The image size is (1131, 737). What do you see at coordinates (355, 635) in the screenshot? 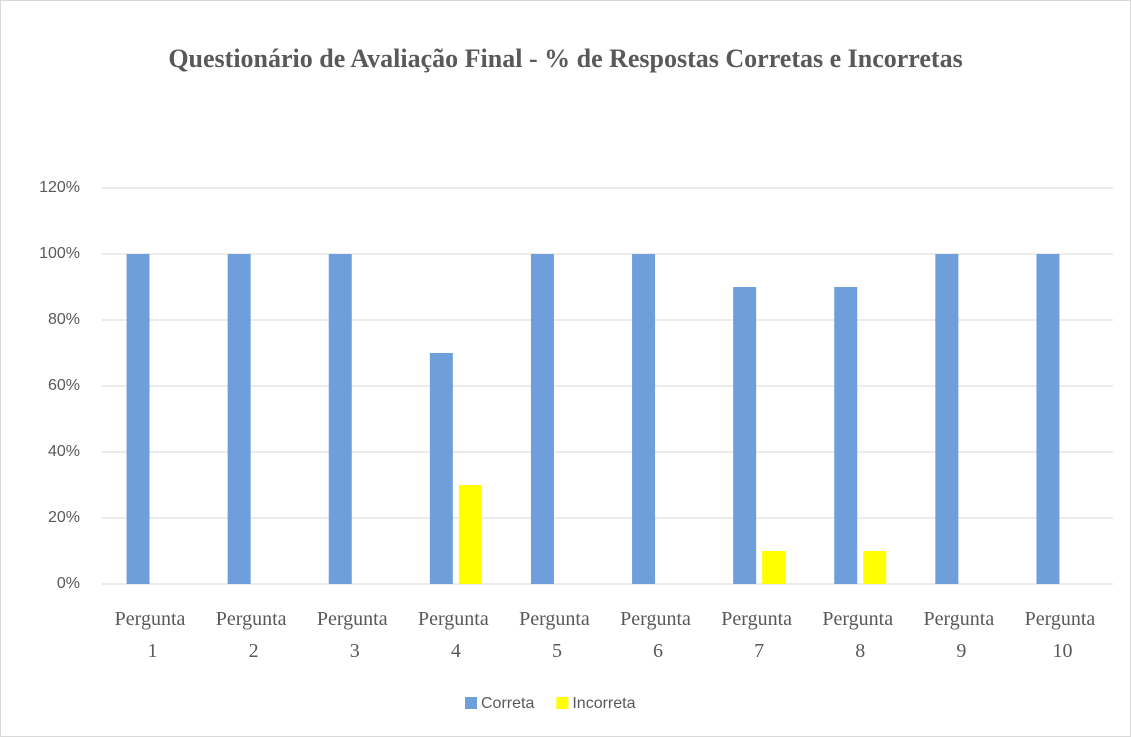
I see `x-tick-label: Pergunta 3` at bounding box center [355, 635].